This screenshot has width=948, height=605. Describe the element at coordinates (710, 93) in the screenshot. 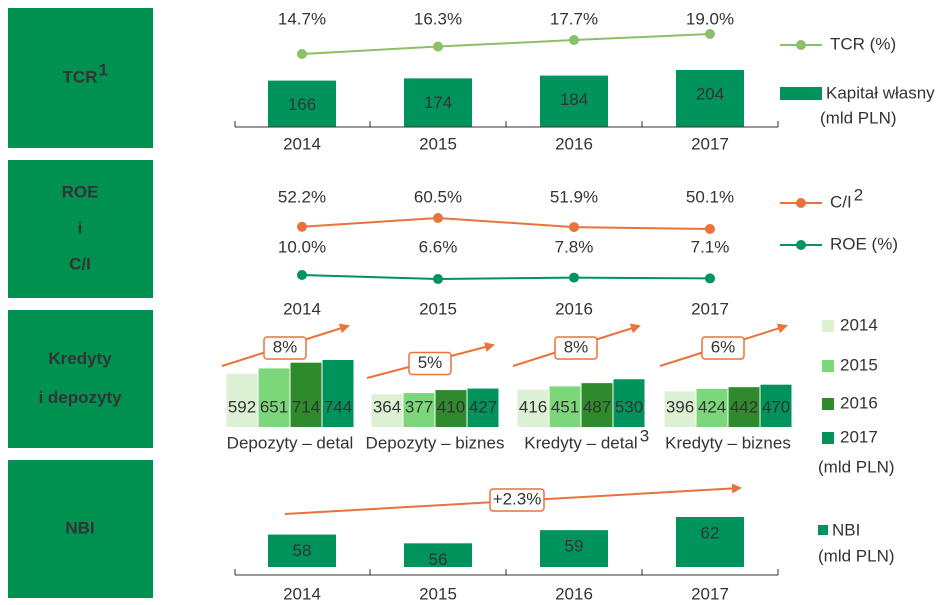

I see `bar-label: 204` at that location.